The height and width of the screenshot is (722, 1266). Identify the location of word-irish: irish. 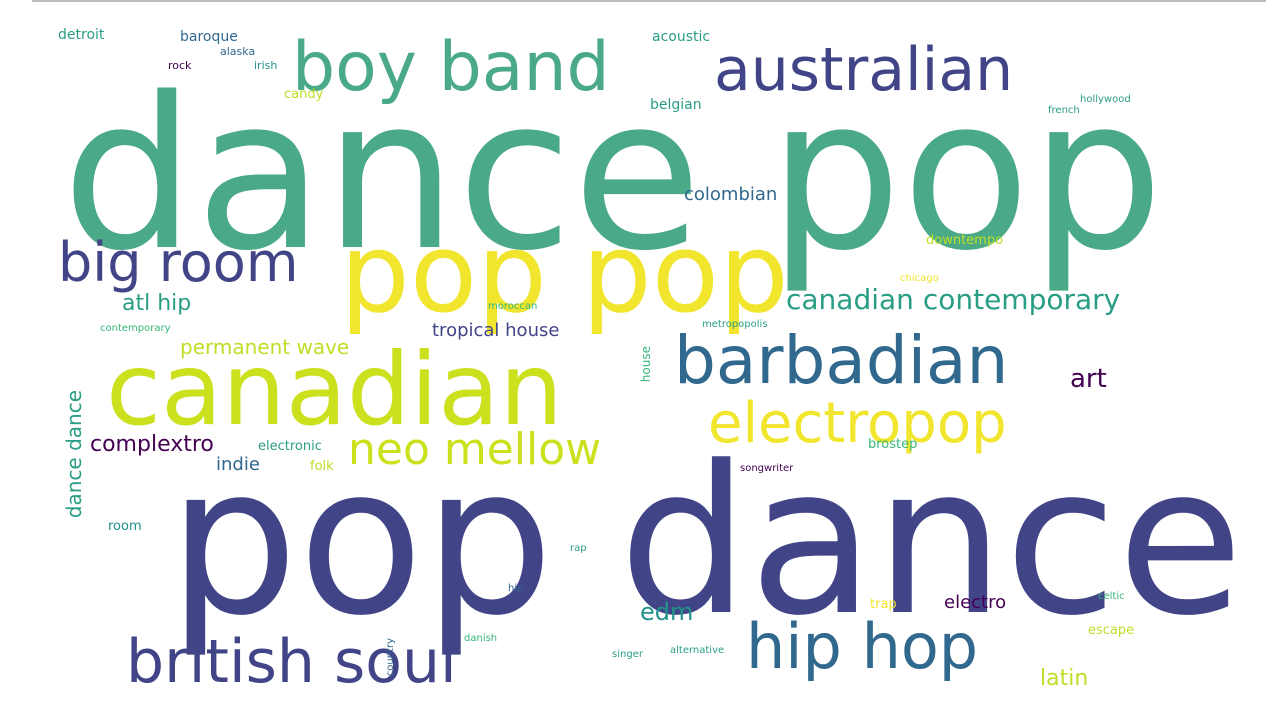
(266, 65).